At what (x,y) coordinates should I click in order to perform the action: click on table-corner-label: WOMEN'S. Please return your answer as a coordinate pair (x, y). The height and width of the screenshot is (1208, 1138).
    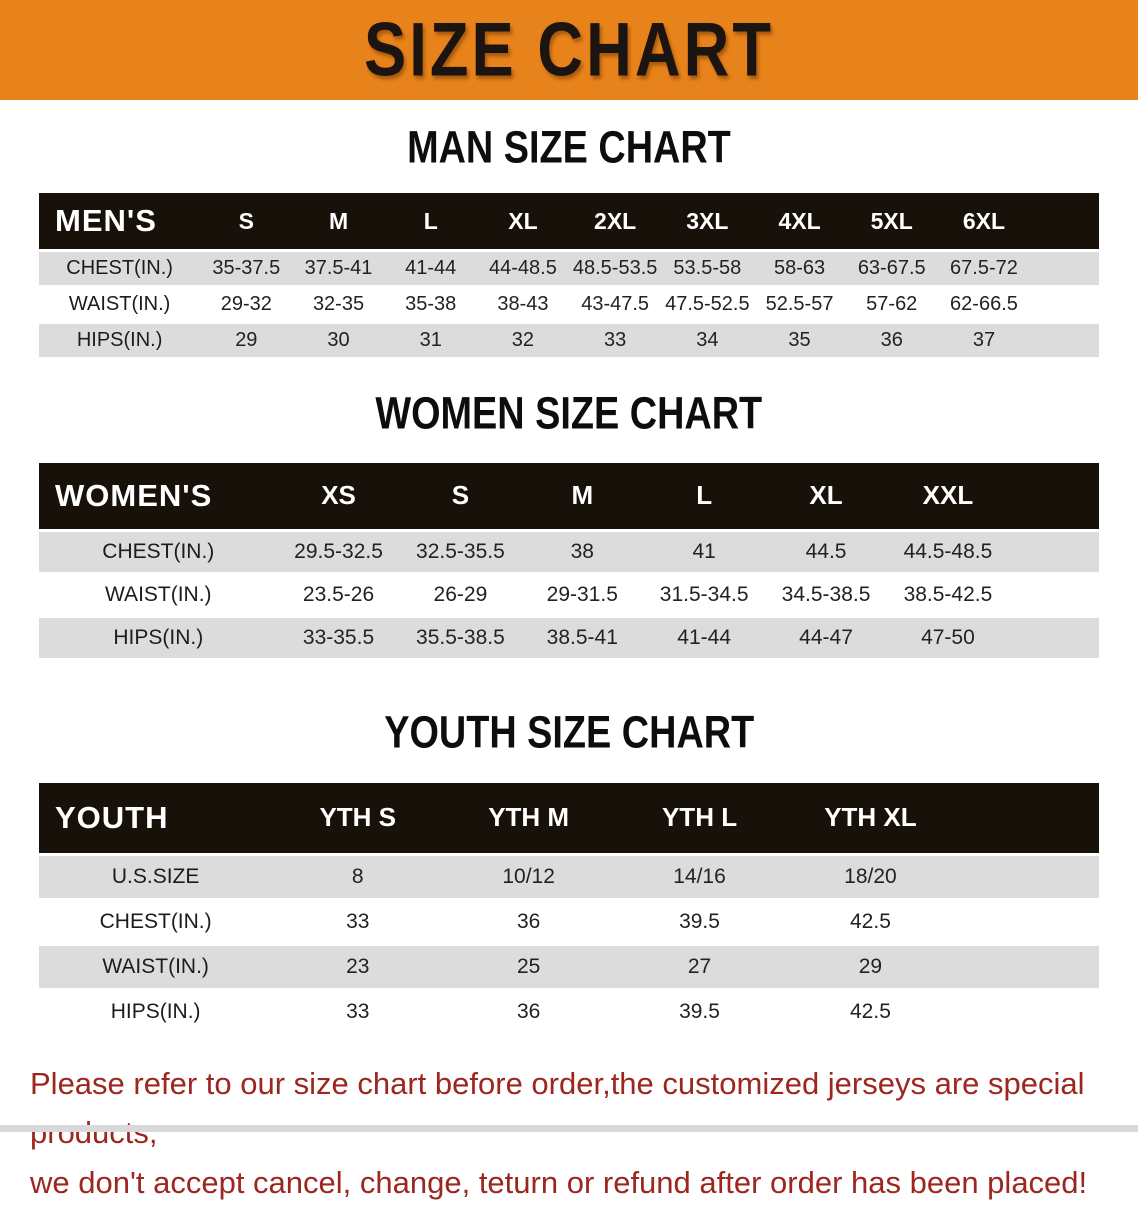
    Looking at the image, I should click on (158, 496).